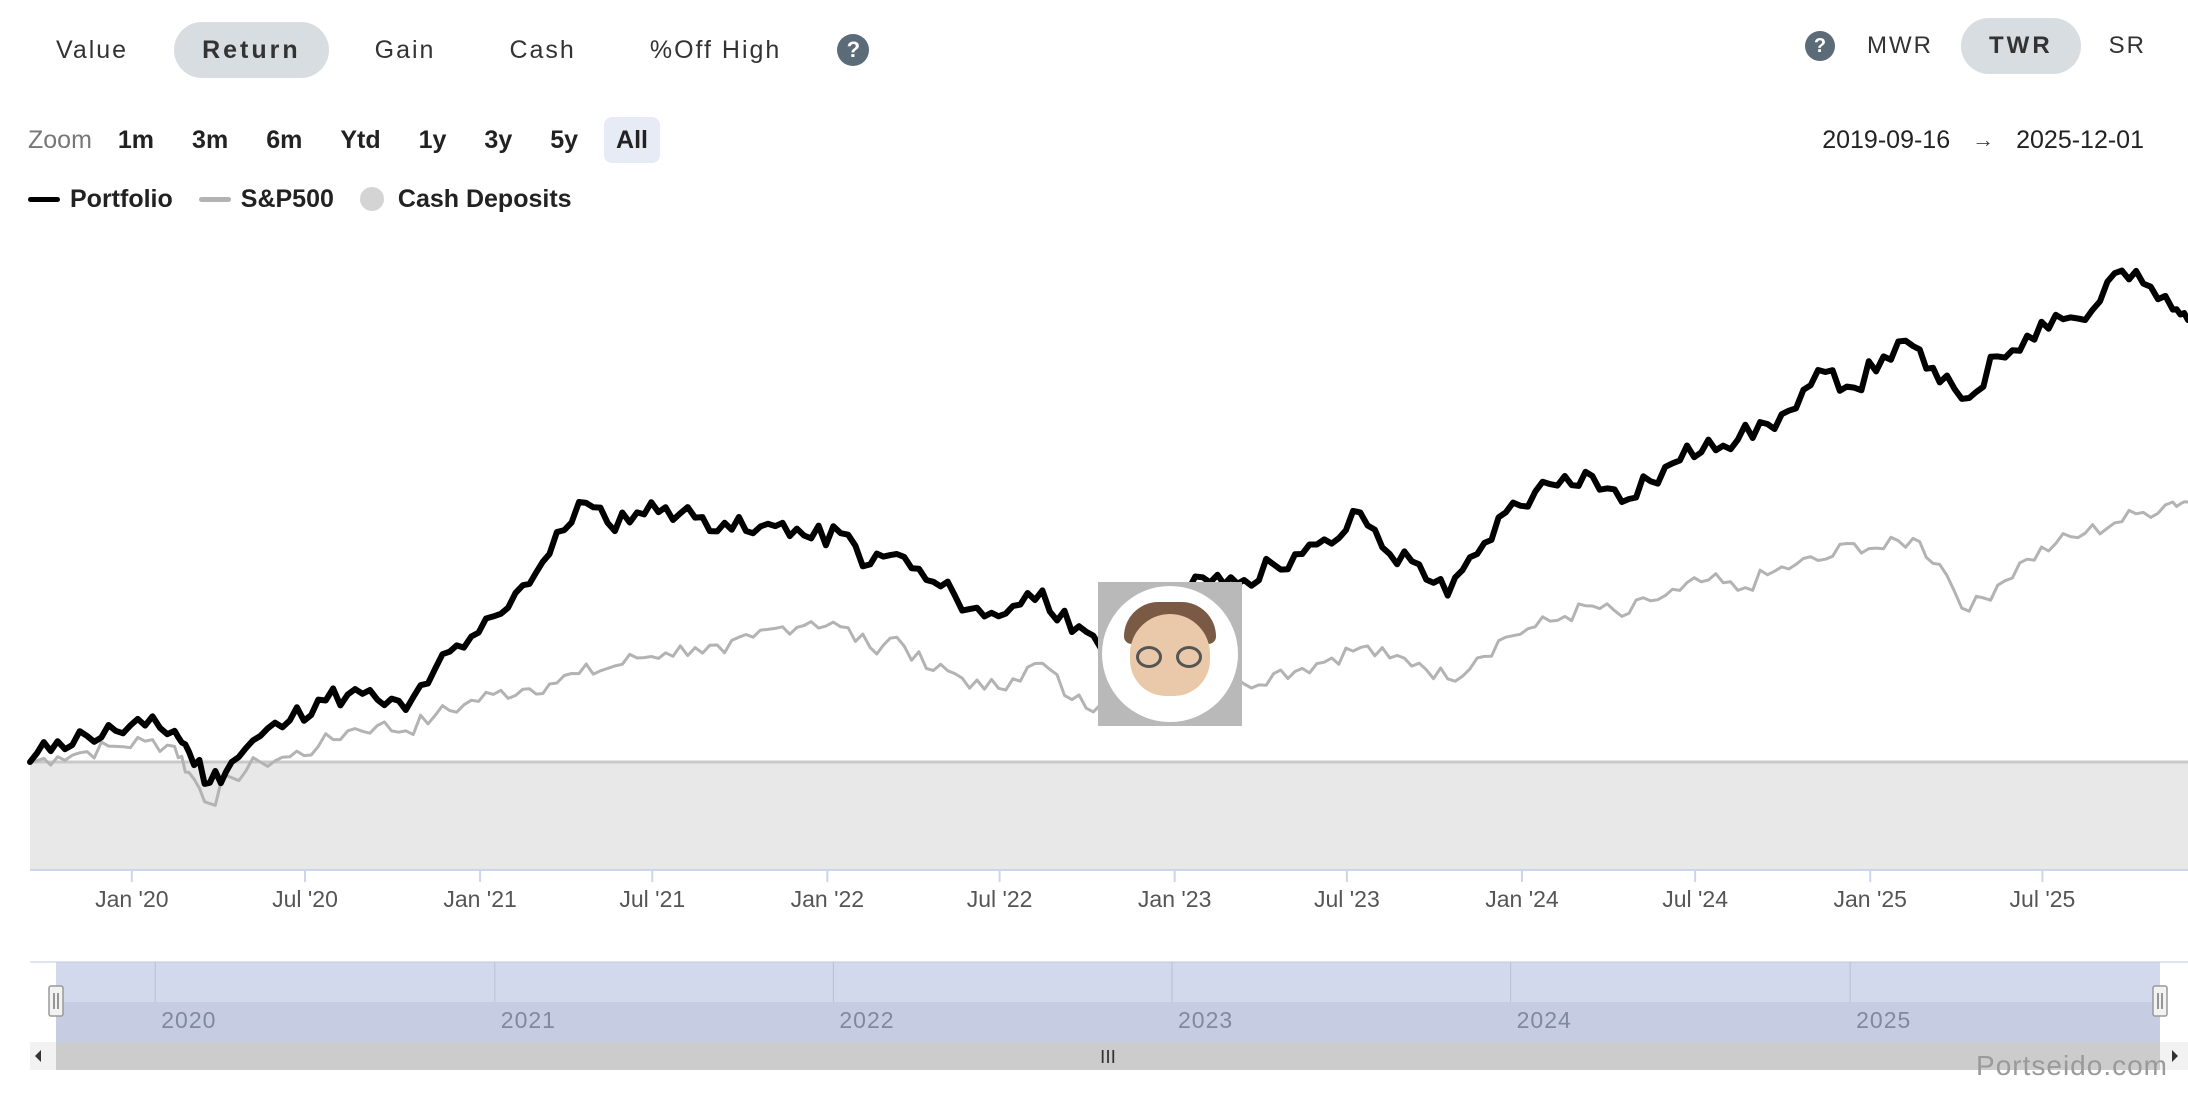 The width and height of the screenshot is (2188, 1100). What do you see at coordinates (1820, 46) in the screenshot?
I see `return-help-icon: ?` at bounding box center [1820, 46].